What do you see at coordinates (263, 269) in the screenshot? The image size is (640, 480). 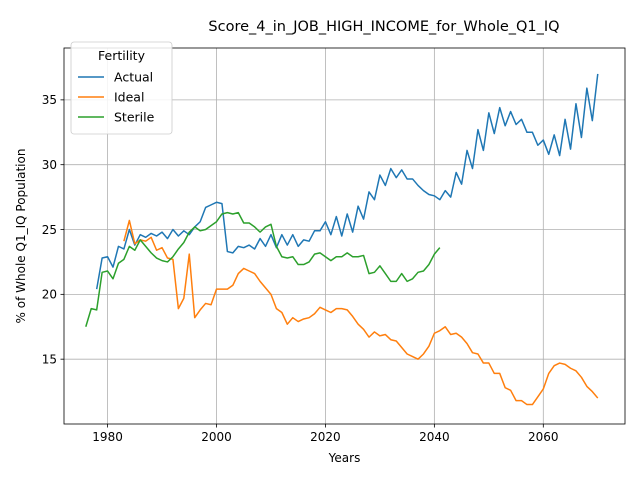 I see `series-line-sterile` at bounding box center [263, 269].